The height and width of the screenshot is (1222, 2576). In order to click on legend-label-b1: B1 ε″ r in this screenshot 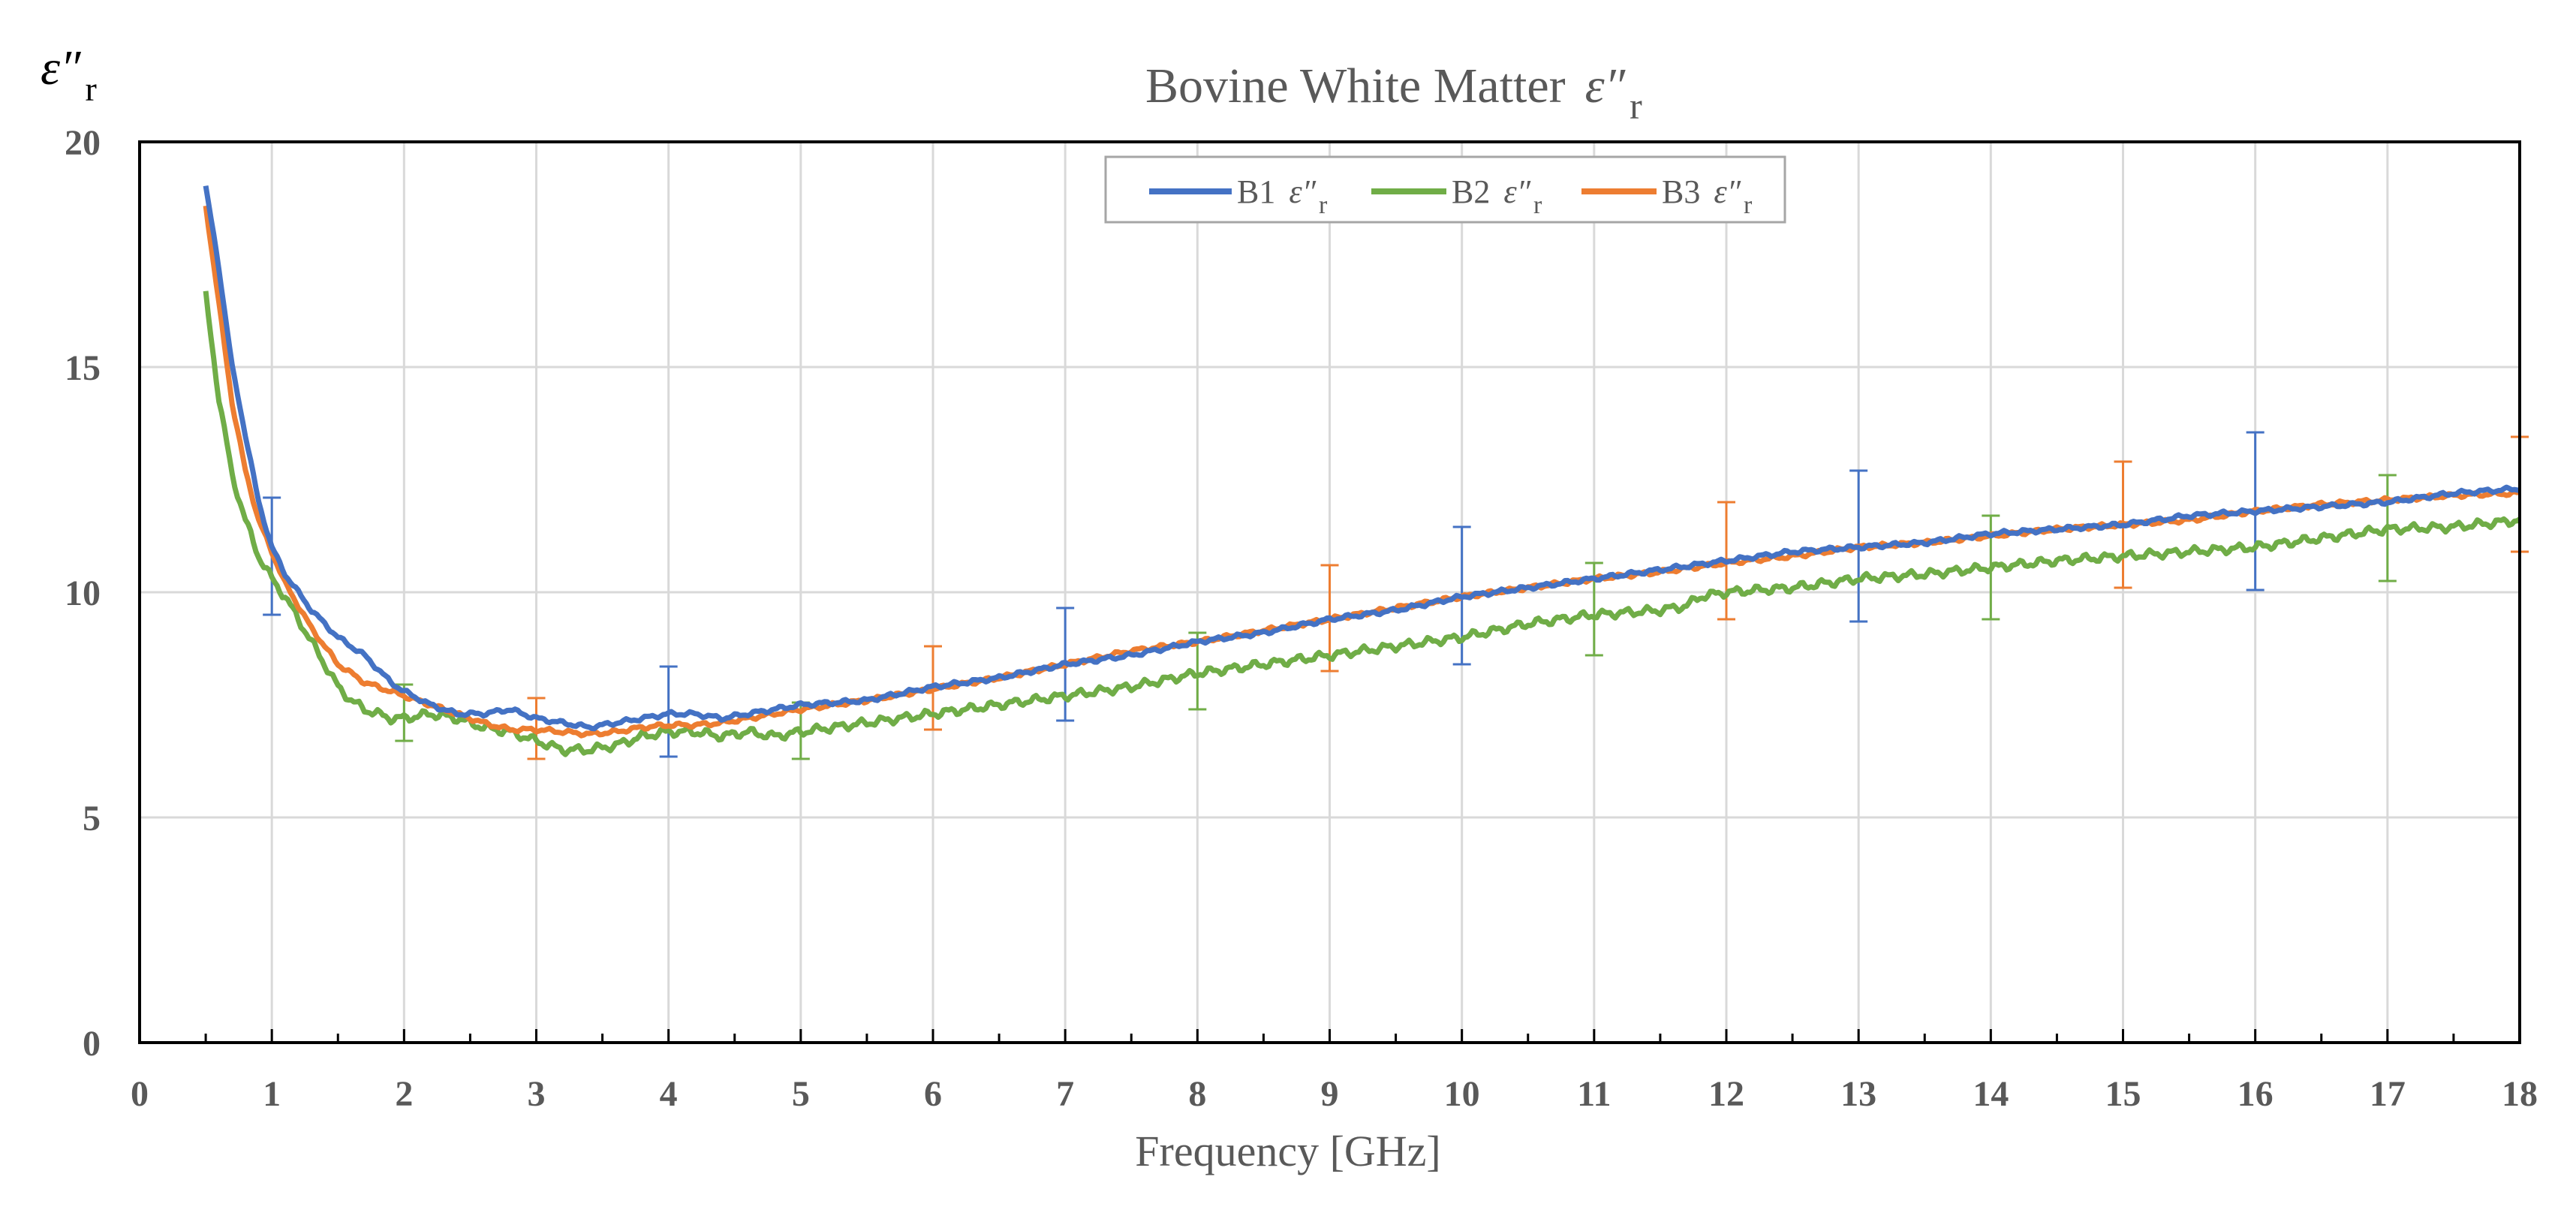, I will do `click(1282, 196)`.